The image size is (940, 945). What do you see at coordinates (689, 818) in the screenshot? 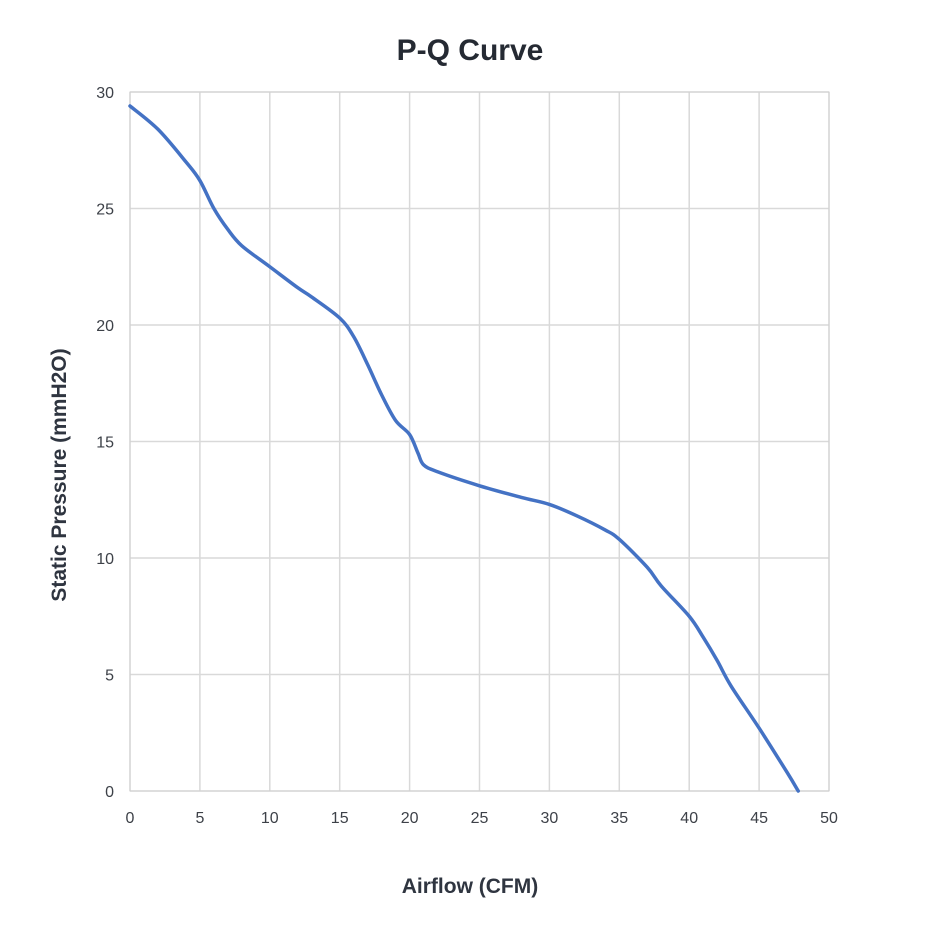
I see `x-tick-label: 40` at bounding box center [689, 818].